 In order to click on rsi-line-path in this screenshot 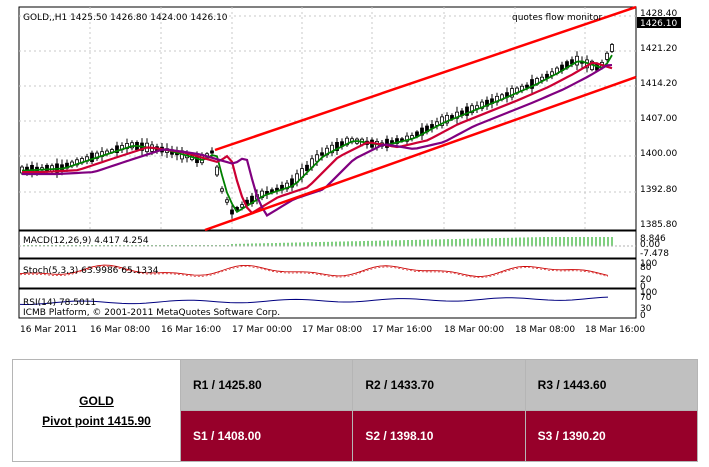, I will do `click(314, 300)`.